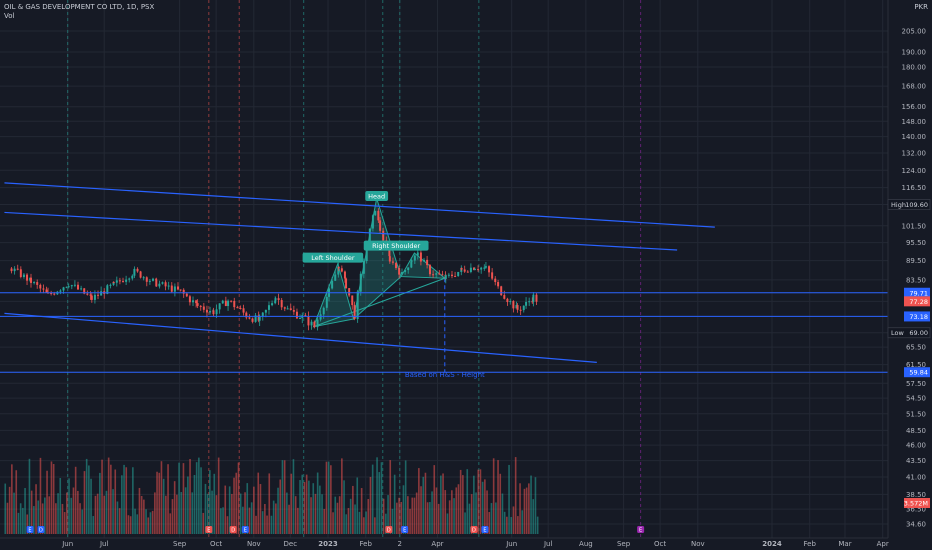 This screenshot has width=932, height=550. What do you see at coordinates (916, 348) in the screenshot?
I see `y-tick-label: 65.50` at bounding box center [916, 348].